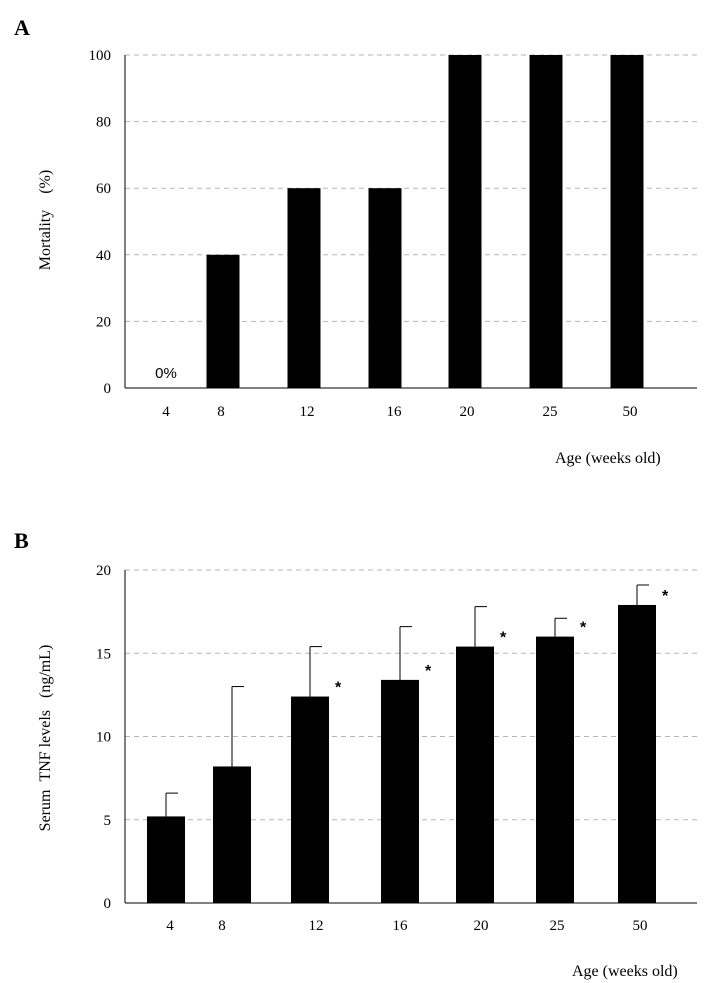 Image resolution: width=710 pixels, height=983 pixels. Describe the element at coordinates (608, 458) in the screenshot. I see `panel-a-x-axis-title: Age (weeks old)` at that location.